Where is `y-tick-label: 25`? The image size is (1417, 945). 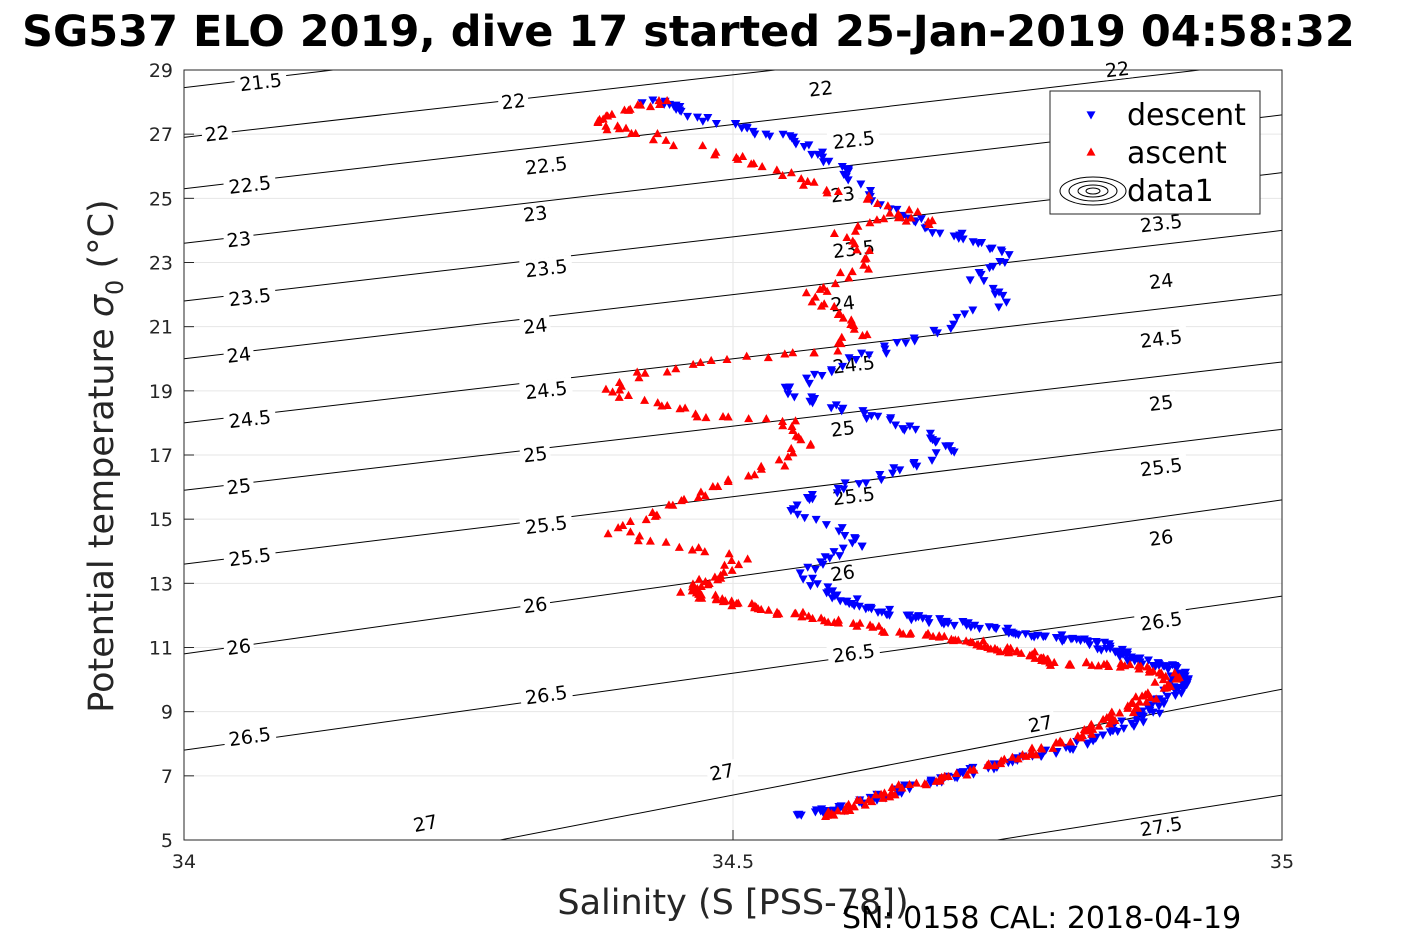
y-tick-label: 25 is located at coordinates (161, 199).